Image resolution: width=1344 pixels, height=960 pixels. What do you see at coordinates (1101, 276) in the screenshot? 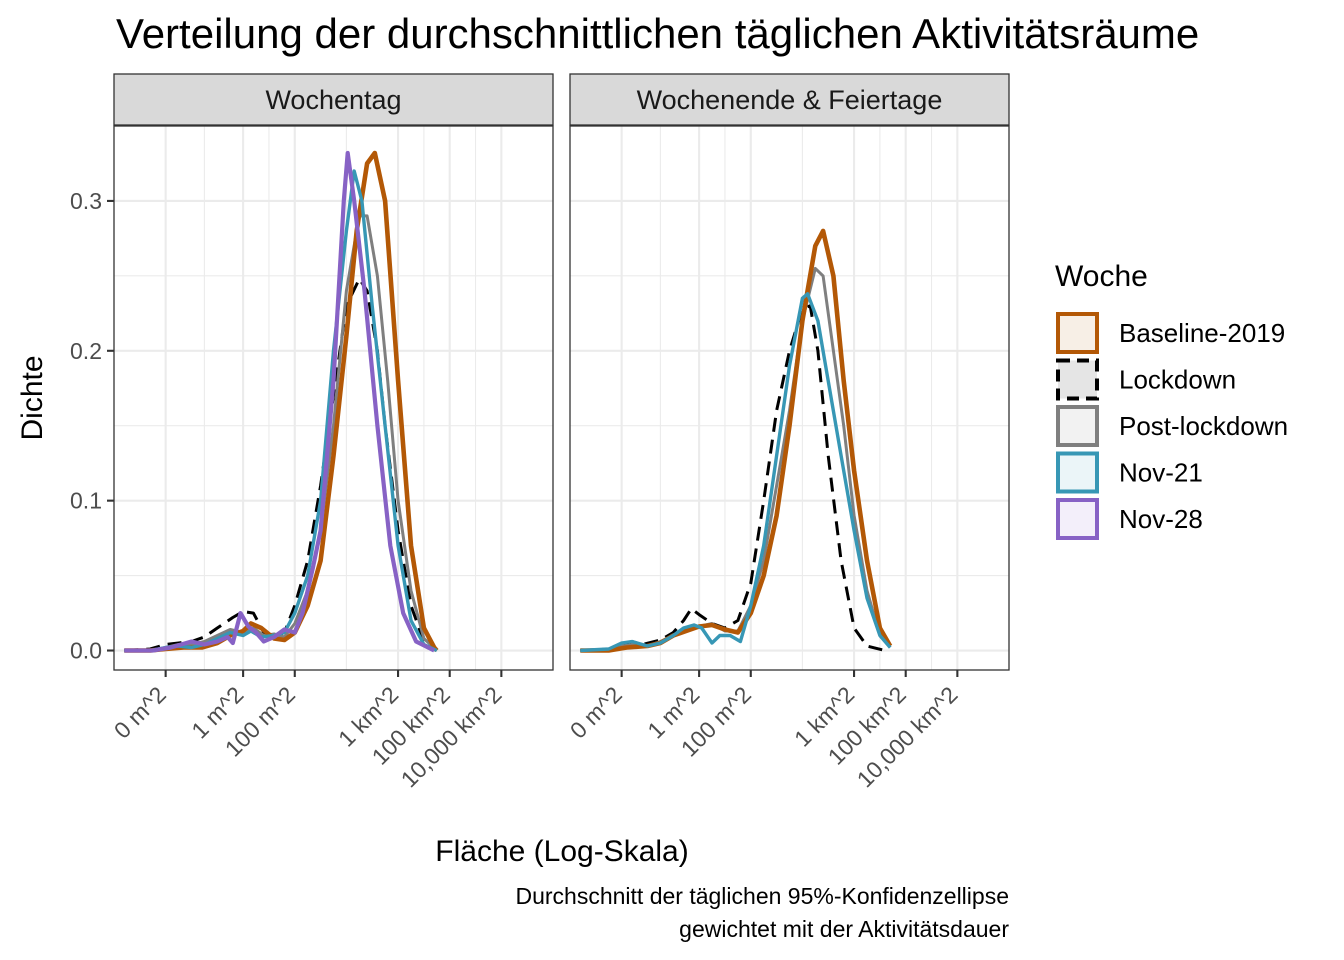
I see `legend-title: Woche` at bounding box center [1101, 276].